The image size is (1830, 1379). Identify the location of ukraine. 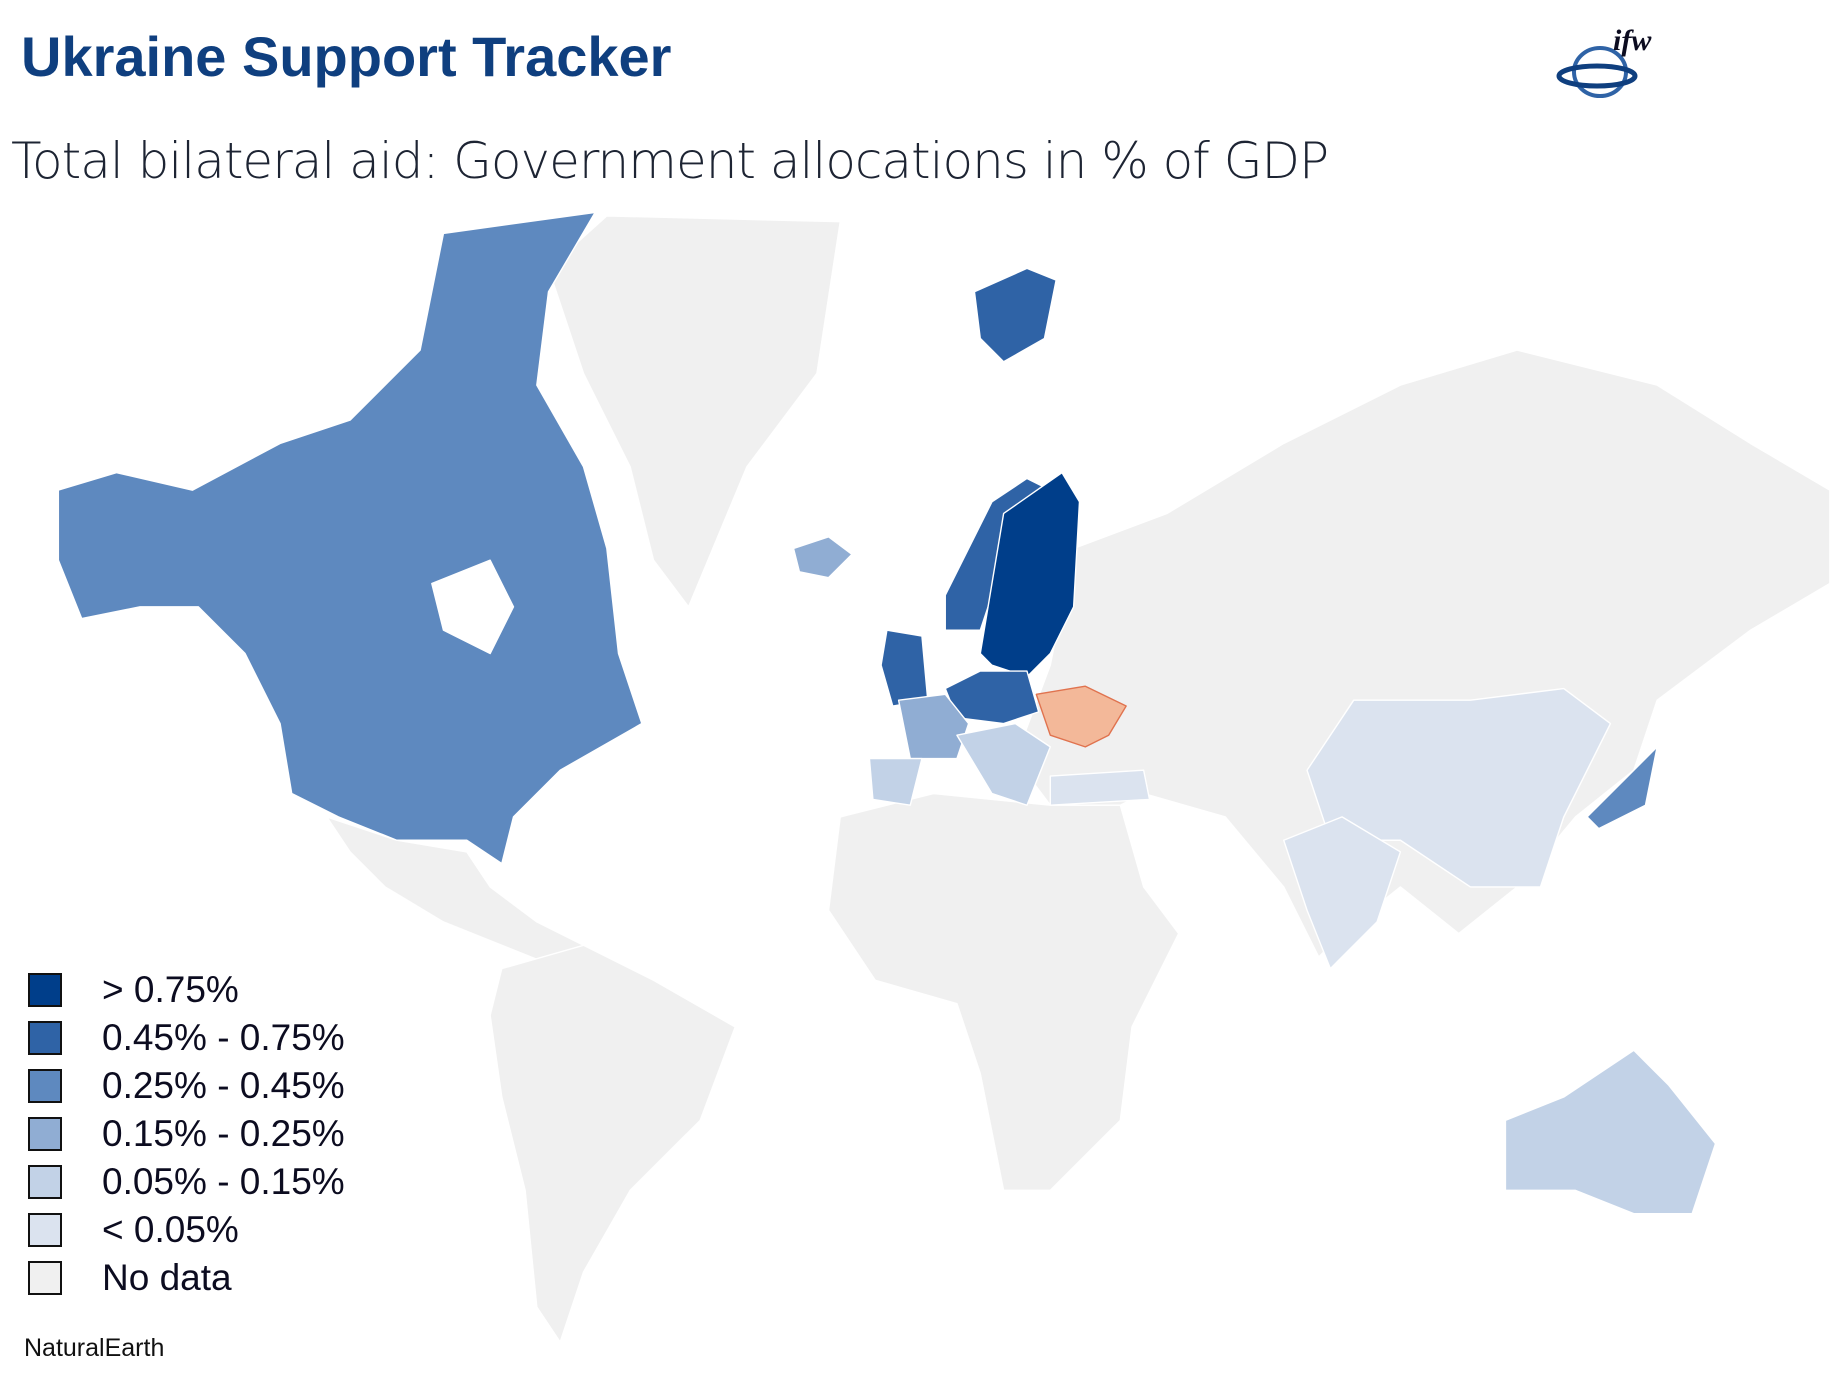
(1081, 716).